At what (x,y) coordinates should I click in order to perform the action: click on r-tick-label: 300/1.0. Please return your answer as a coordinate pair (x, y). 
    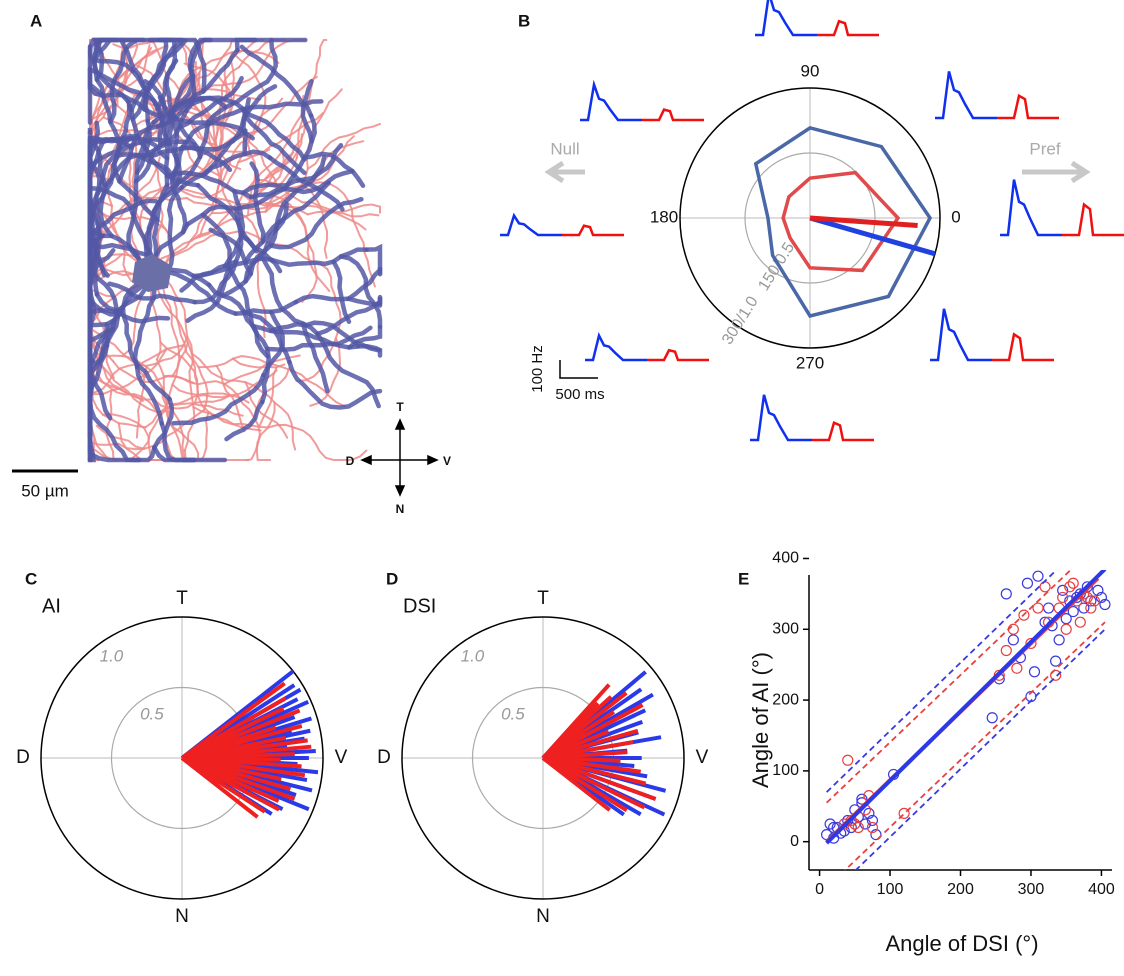
    Looking at the image, I should click on (740, 320).